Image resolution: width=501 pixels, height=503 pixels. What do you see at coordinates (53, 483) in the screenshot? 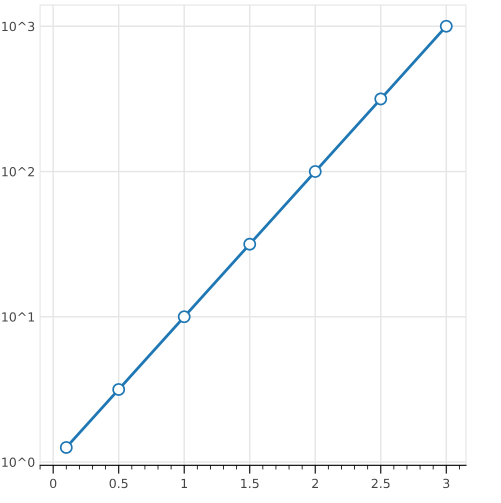
I see `x-tick-label: 0` at bounding box center [53, 483].